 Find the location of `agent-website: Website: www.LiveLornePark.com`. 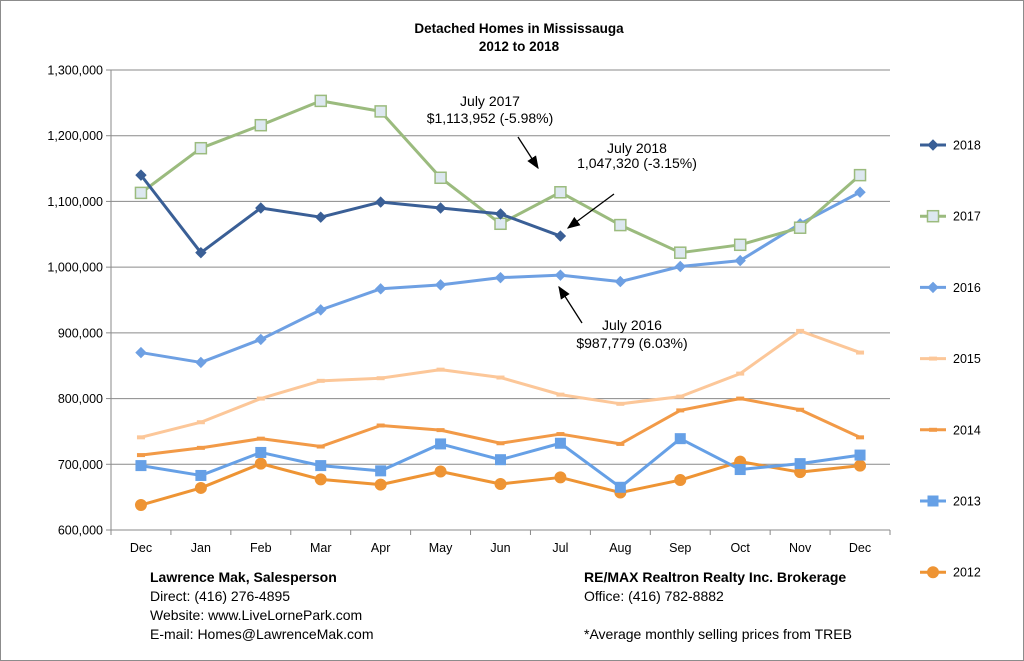

agent-website: Website: www.LiveLornePark.com is located at coordinates (256, 615).